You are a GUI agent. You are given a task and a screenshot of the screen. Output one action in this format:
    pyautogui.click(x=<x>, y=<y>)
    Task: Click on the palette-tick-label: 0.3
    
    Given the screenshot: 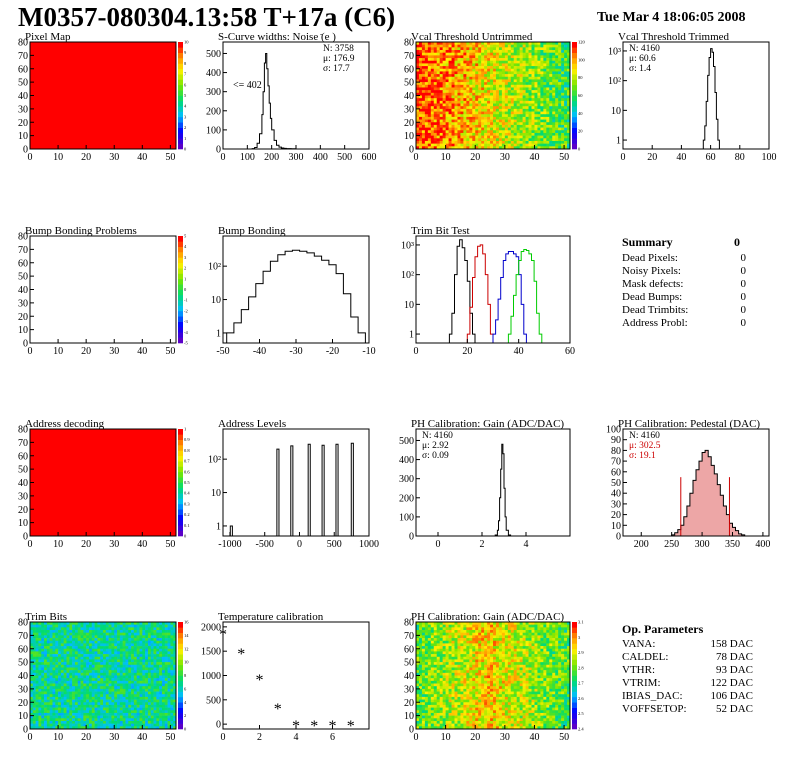 What is the action you would take?
    pyautogui.click(x=187, y=503)
    